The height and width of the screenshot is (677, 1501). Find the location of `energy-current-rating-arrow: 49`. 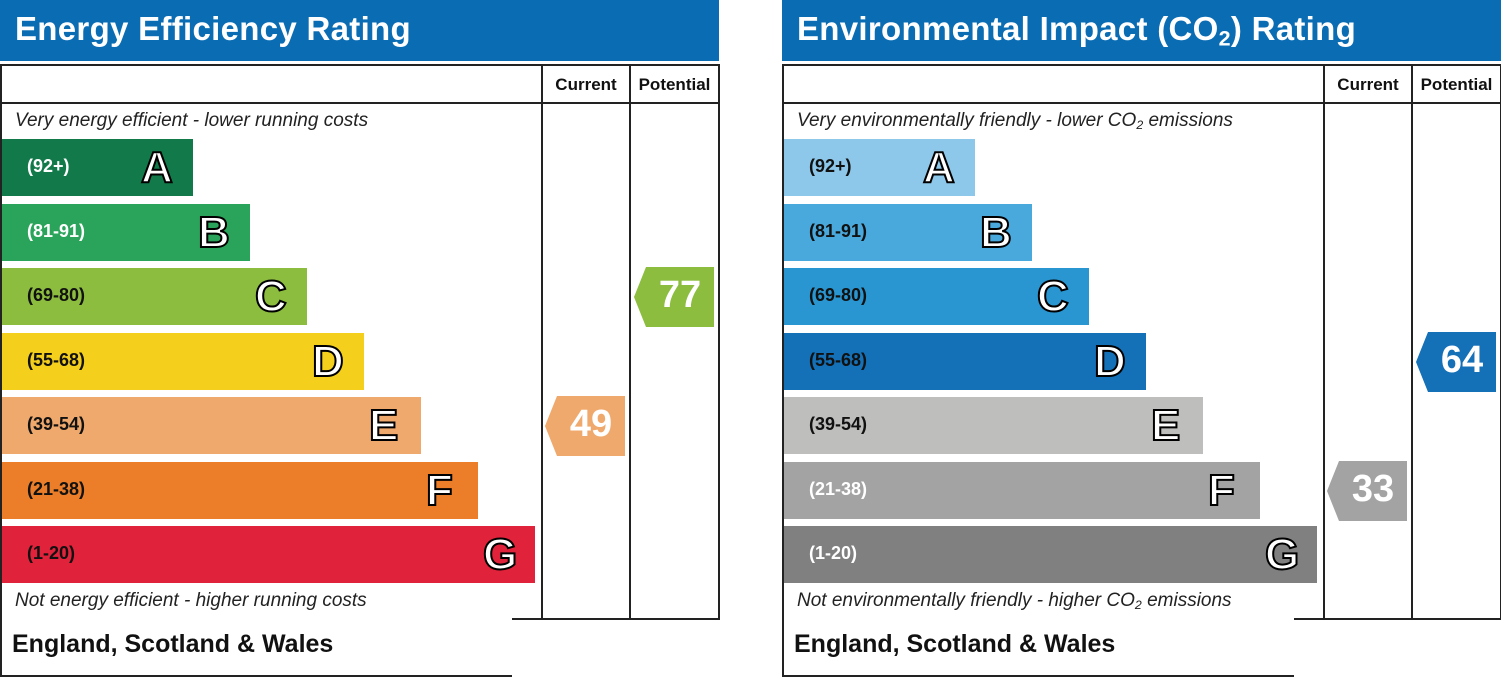

energy-current-rating-arrow: 49 is located at coordinates (585, 426).